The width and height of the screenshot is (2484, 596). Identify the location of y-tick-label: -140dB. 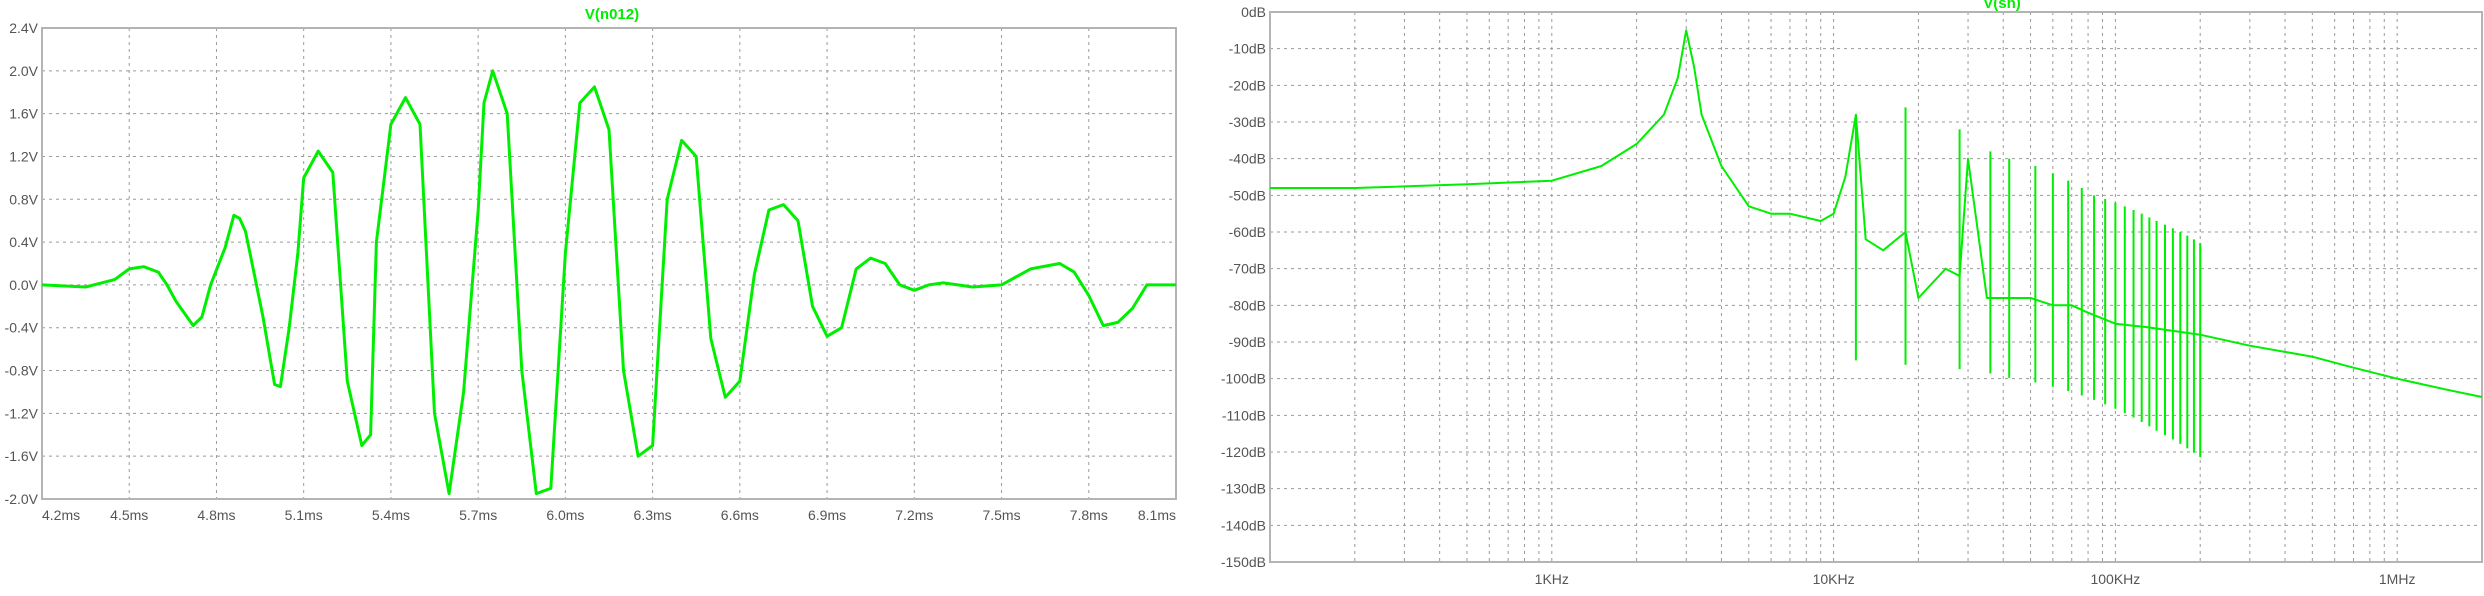
(1243, 525).